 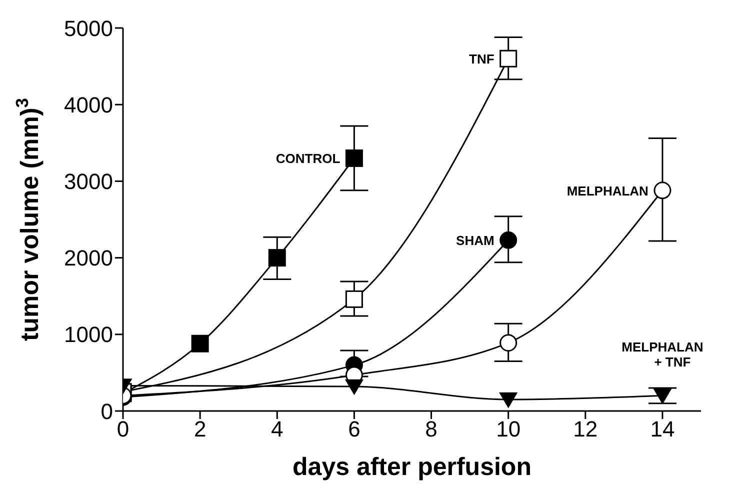 What do you see at coordinates (106, 411) in the screenshot?
I see `y-tick-label: 0` at bounding box center [106, 411].